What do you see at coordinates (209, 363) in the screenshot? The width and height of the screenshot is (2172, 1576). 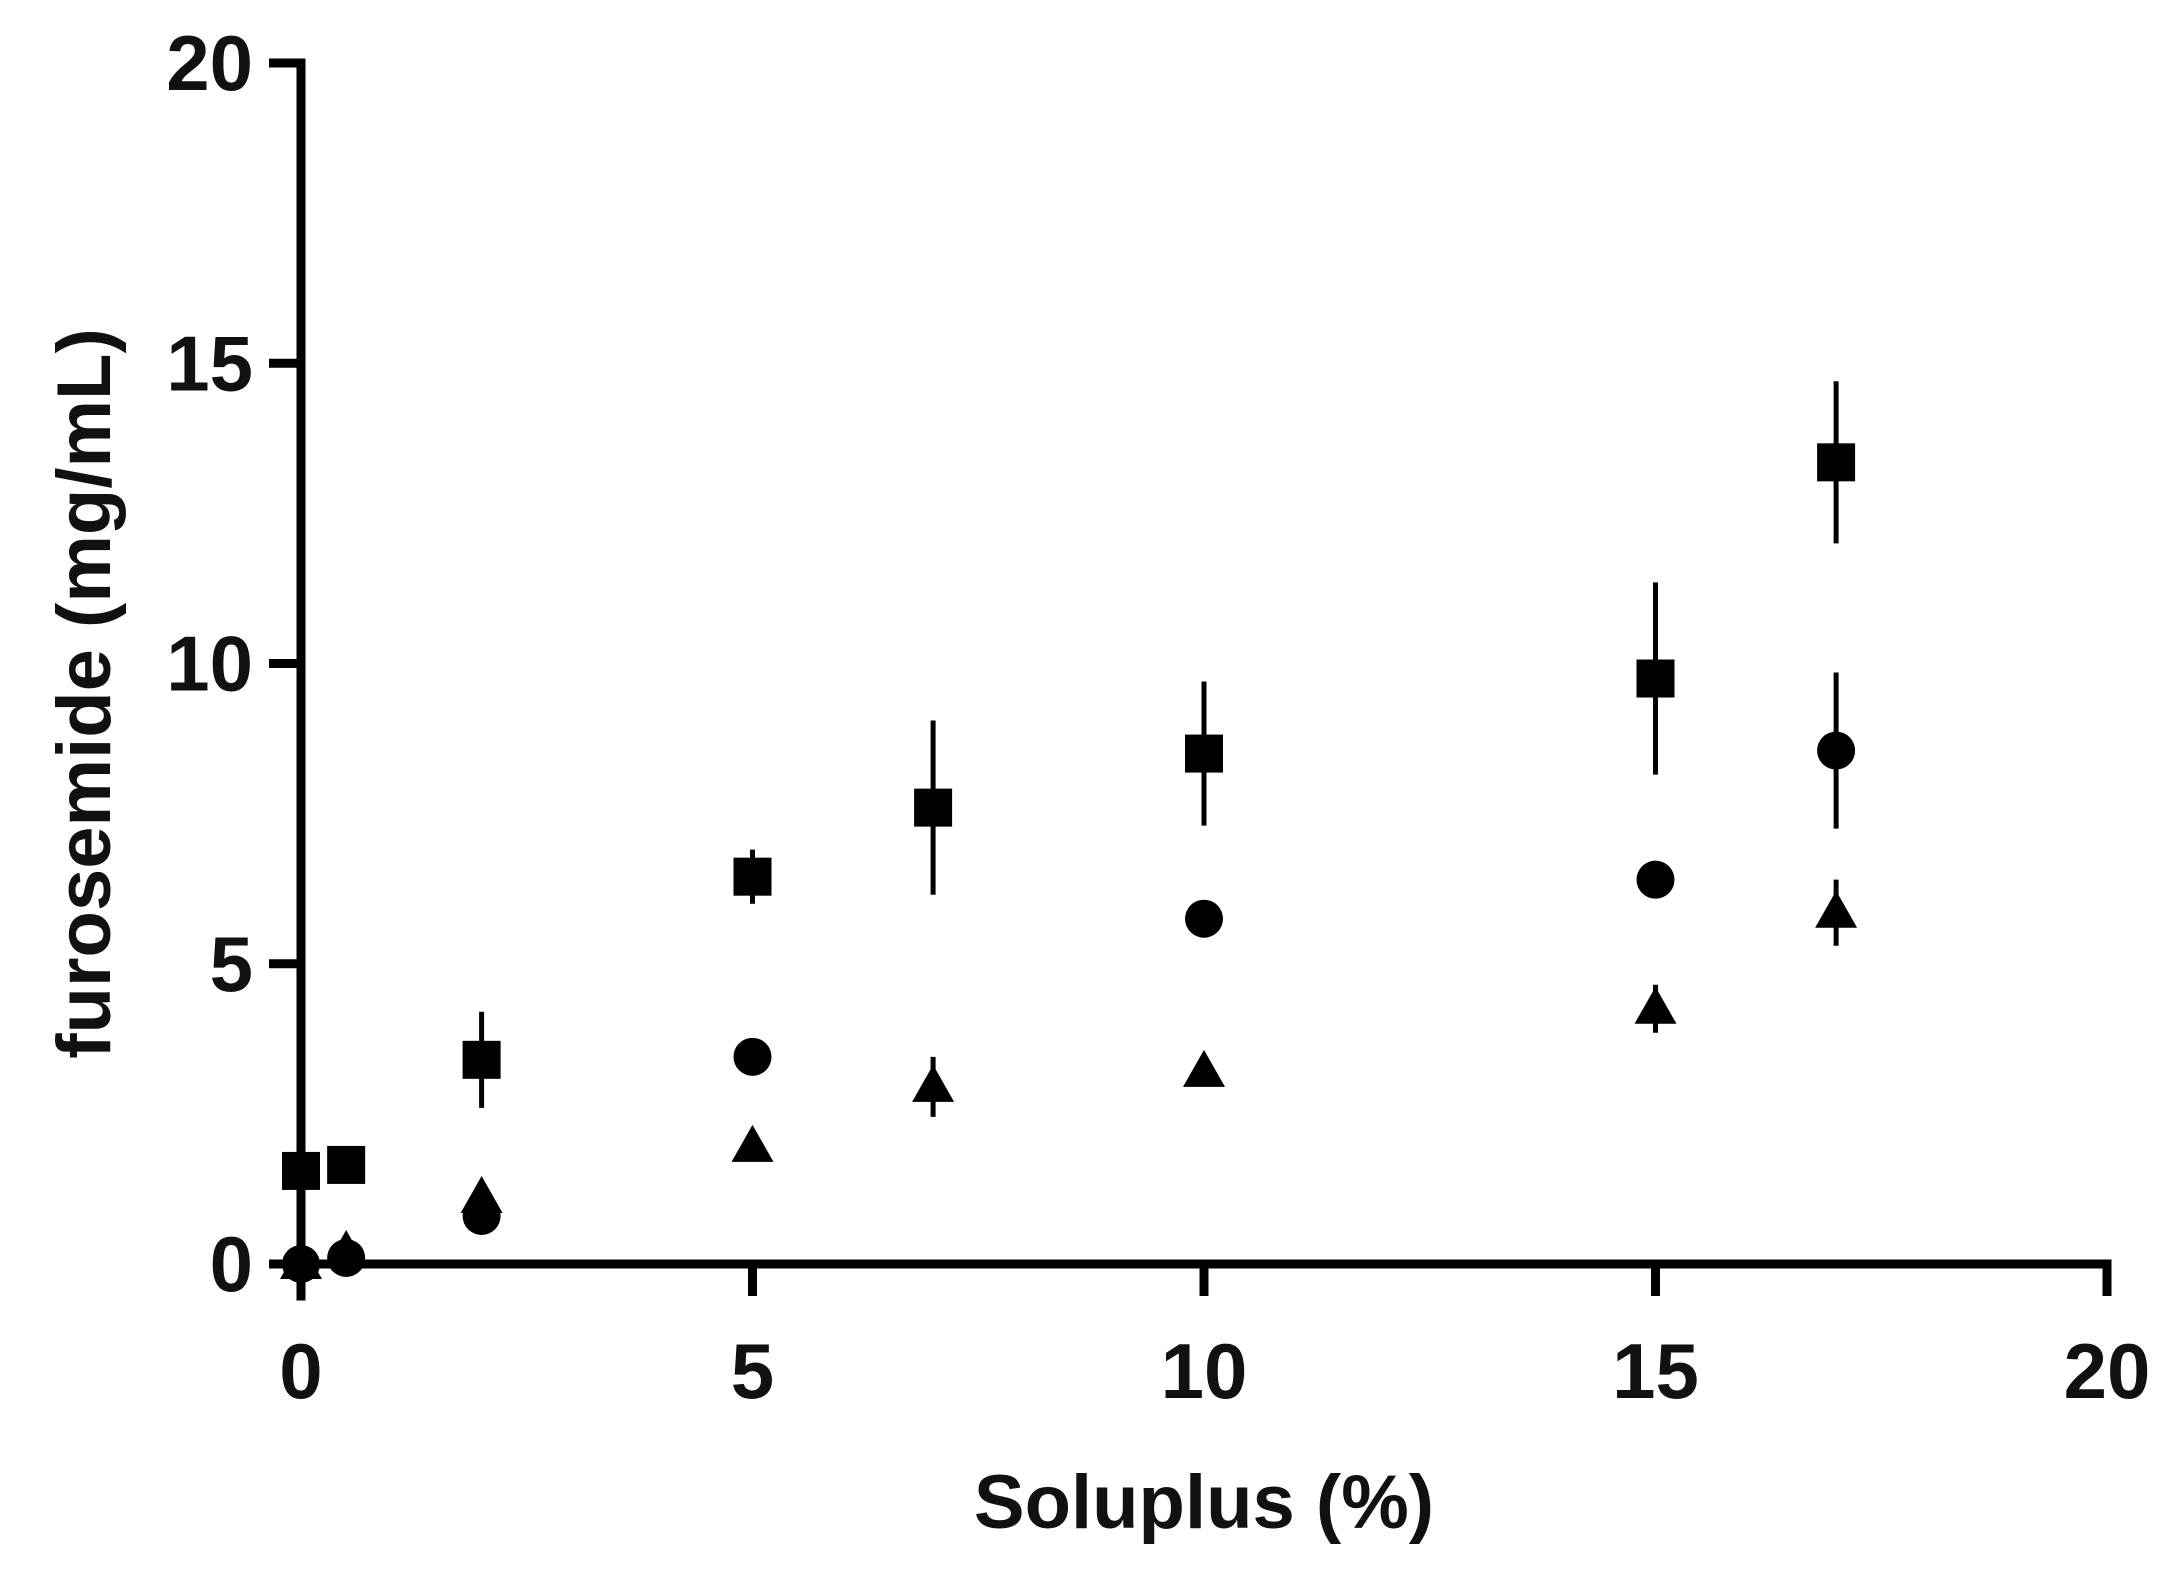 I see `y-tick-label: 15` at bounding box center [209, 363].